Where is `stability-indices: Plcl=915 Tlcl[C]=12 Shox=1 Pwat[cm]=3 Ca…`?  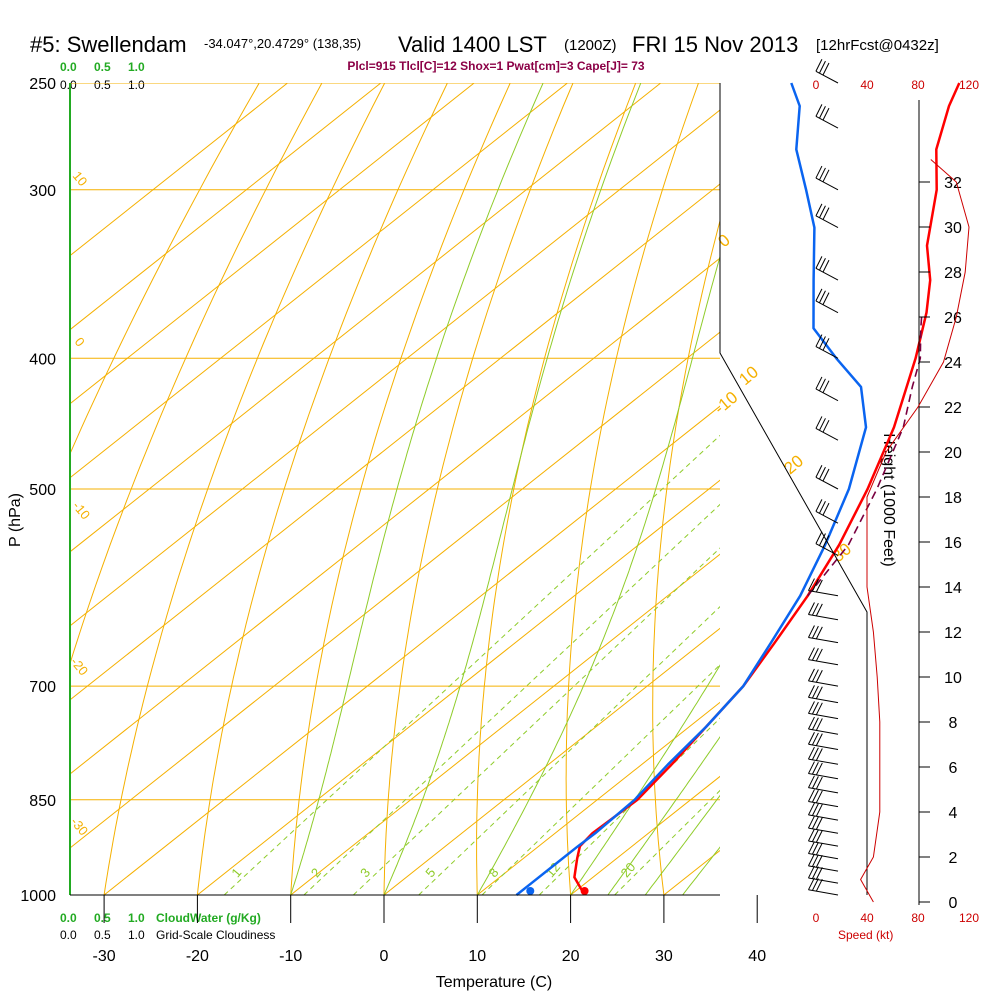
stability-indices: Plcl=915 Tlcl[C]=12 Shox=1 Pwat[cm]=3 Ca… is located at coordinates (495, 66).